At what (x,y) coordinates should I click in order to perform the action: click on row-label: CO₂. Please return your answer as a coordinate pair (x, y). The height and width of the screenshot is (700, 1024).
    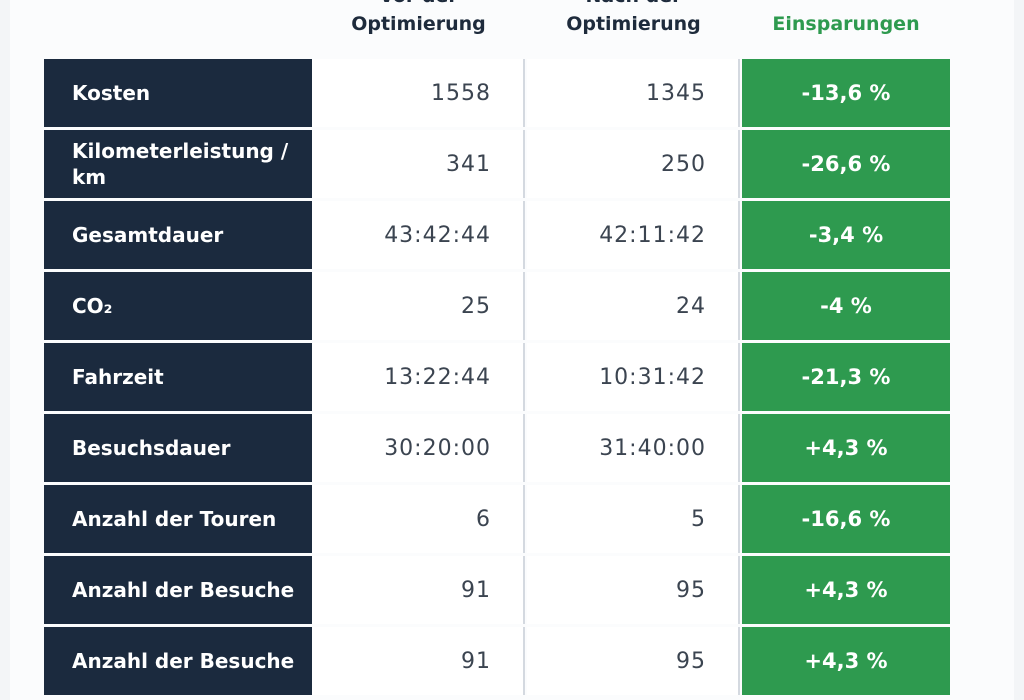
    Looking at the image, I should click on (178, 306).